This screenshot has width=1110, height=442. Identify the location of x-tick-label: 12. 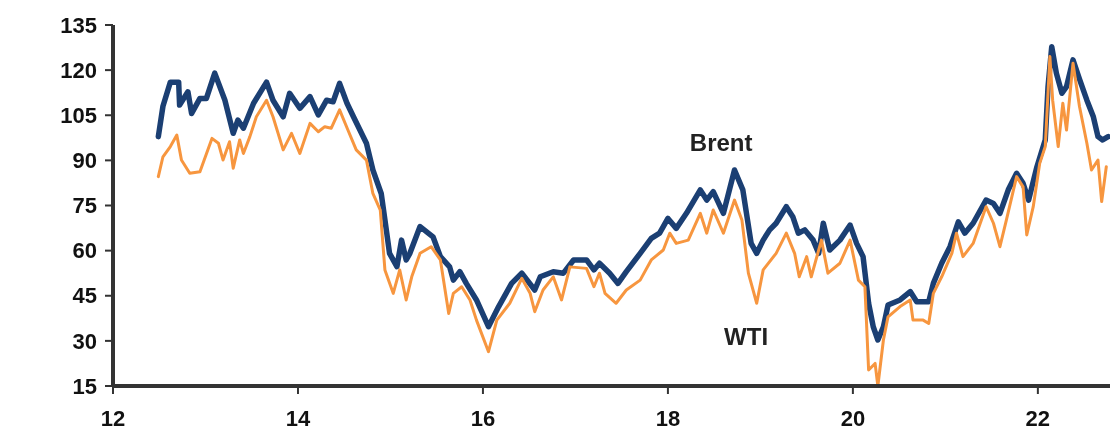
(113, 418).